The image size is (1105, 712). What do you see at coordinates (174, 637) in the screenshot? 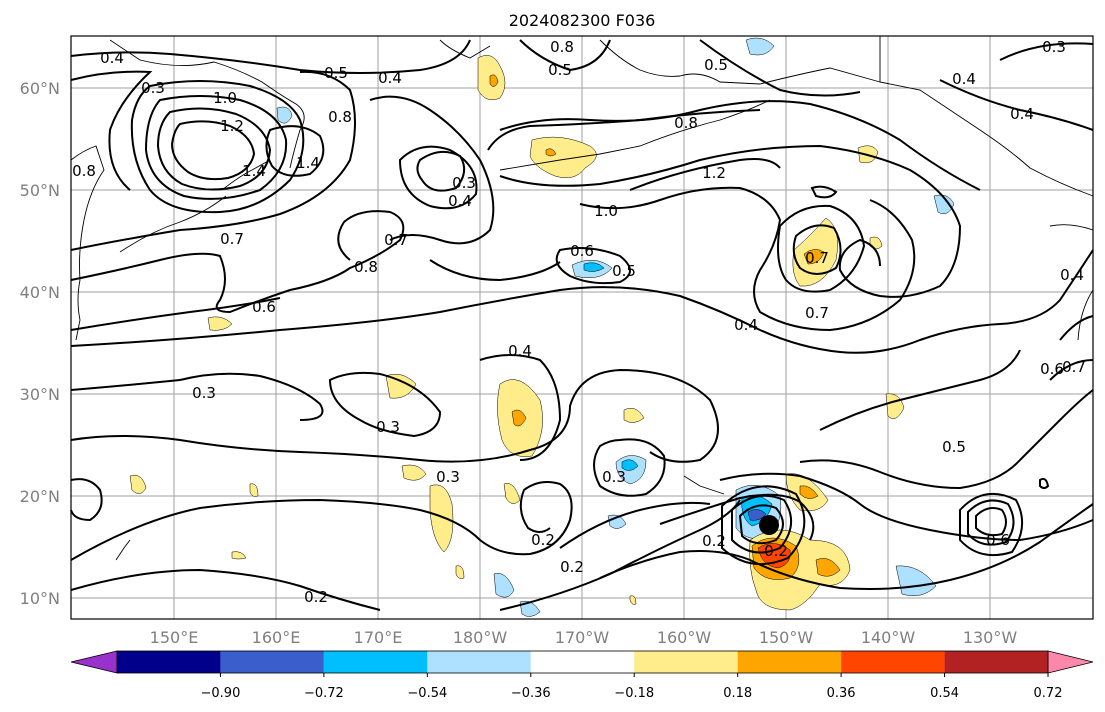
I see `lon-label: 150°E` at bounding box center [174, 637].